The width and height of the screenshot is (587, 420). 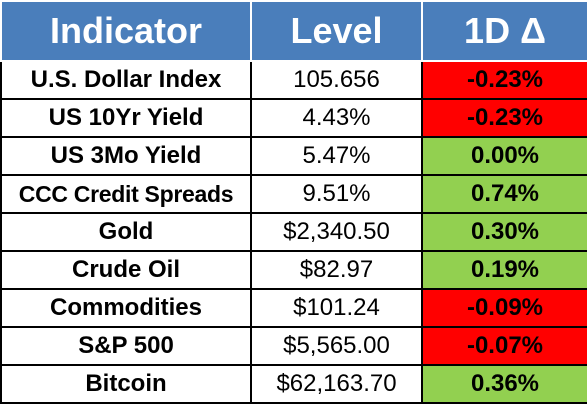 I want to click on table-row: Crude Oil $82.97 0.19%, so click(x=293, y=270).